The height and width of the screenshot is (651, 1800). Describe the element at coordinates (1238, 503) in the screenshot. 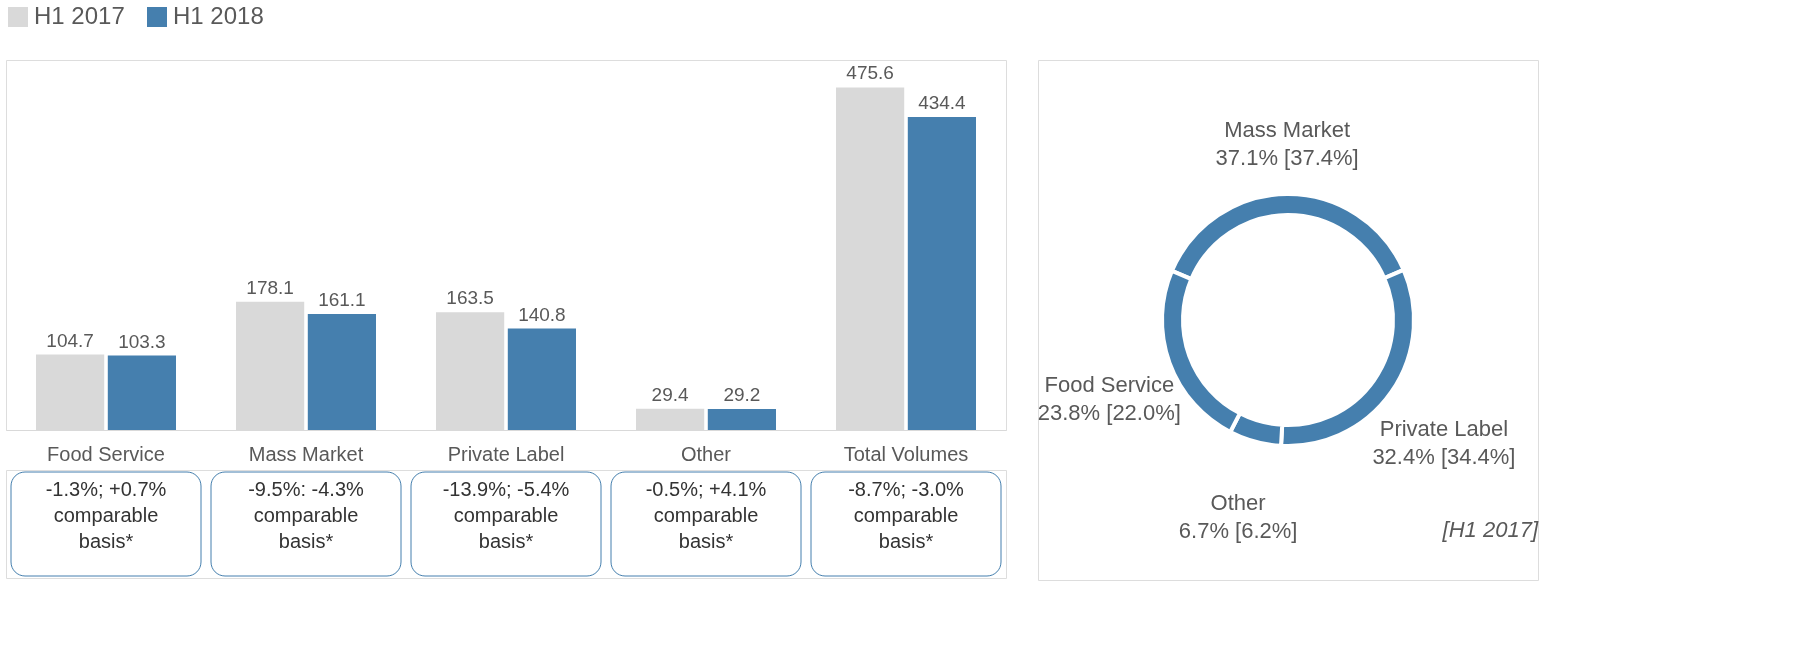

I see `slice-label: Other` at that location.